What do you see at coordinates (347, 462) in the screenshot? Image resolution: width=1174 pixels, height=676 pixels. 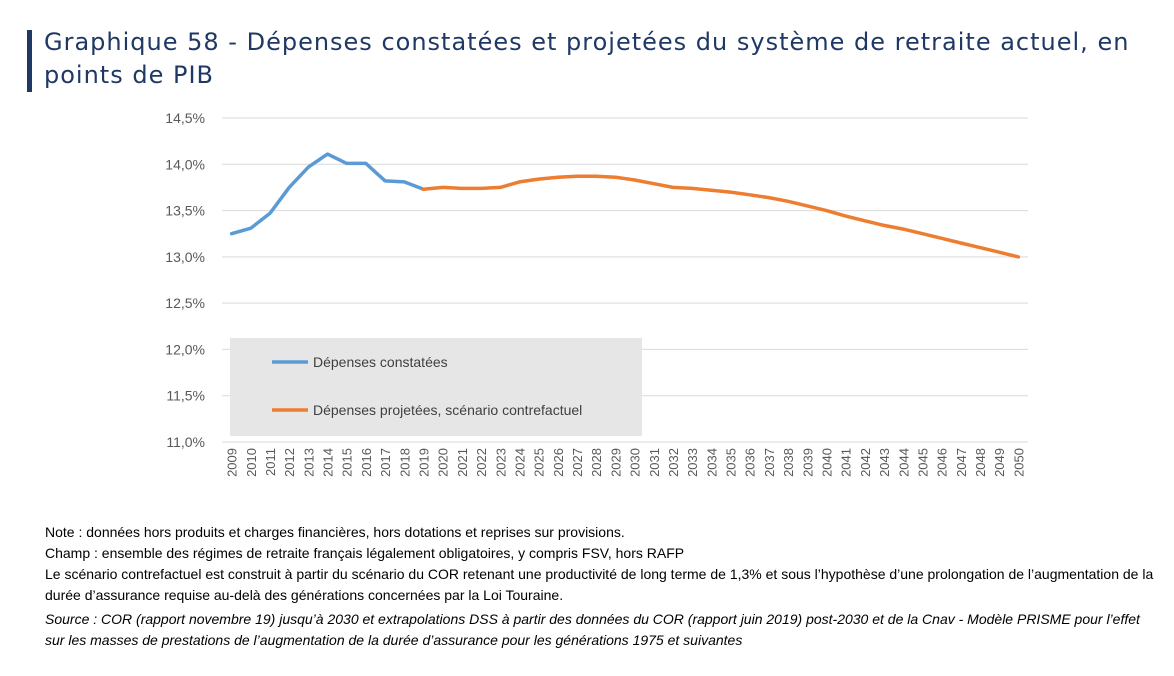 I see `x-tick-label: 2015` at bounding box center [347, 462].